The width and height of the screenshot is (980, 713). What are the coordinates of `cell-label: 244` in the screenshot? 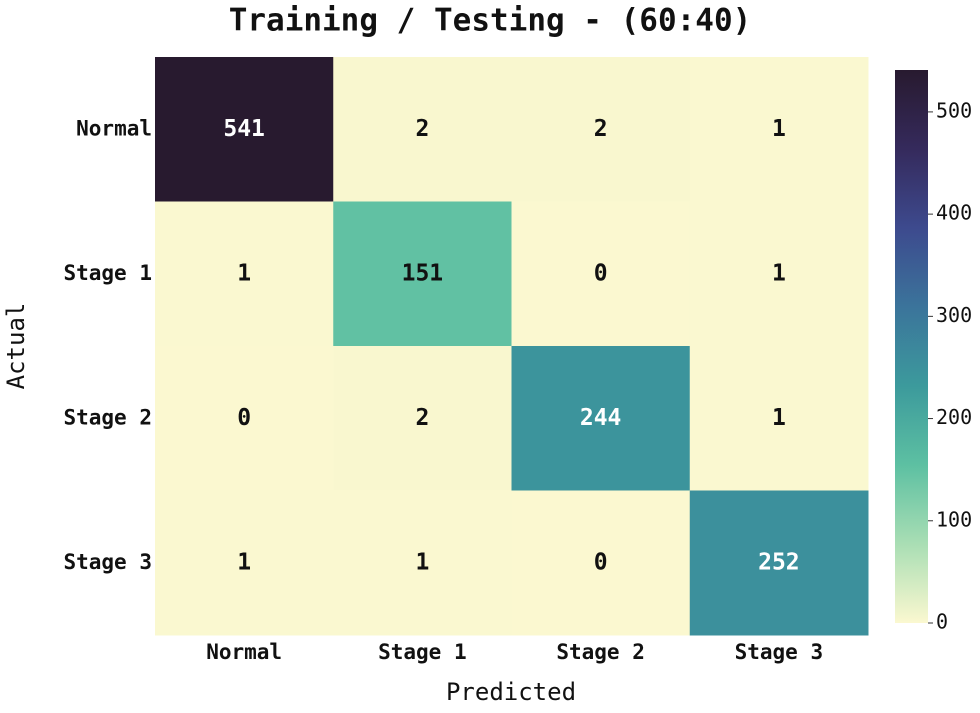 It's located at (601, 418).